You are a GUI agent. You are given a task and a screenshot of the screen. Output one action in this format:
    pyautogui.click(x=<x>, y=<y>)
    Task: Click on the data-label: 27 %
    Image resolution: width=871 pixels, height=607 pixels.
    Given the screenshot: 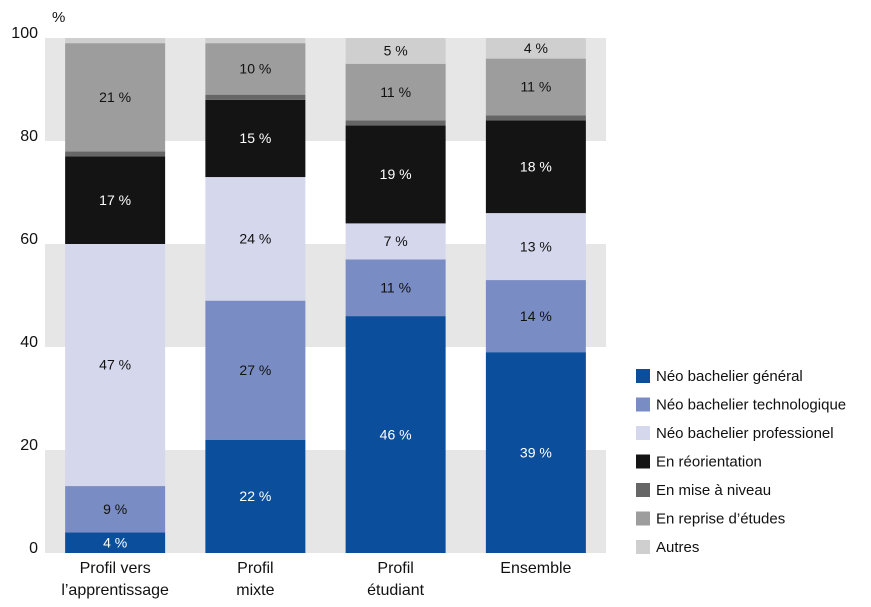 What is the action you would take?
    pyautogui.click(x=255, y=370)
    